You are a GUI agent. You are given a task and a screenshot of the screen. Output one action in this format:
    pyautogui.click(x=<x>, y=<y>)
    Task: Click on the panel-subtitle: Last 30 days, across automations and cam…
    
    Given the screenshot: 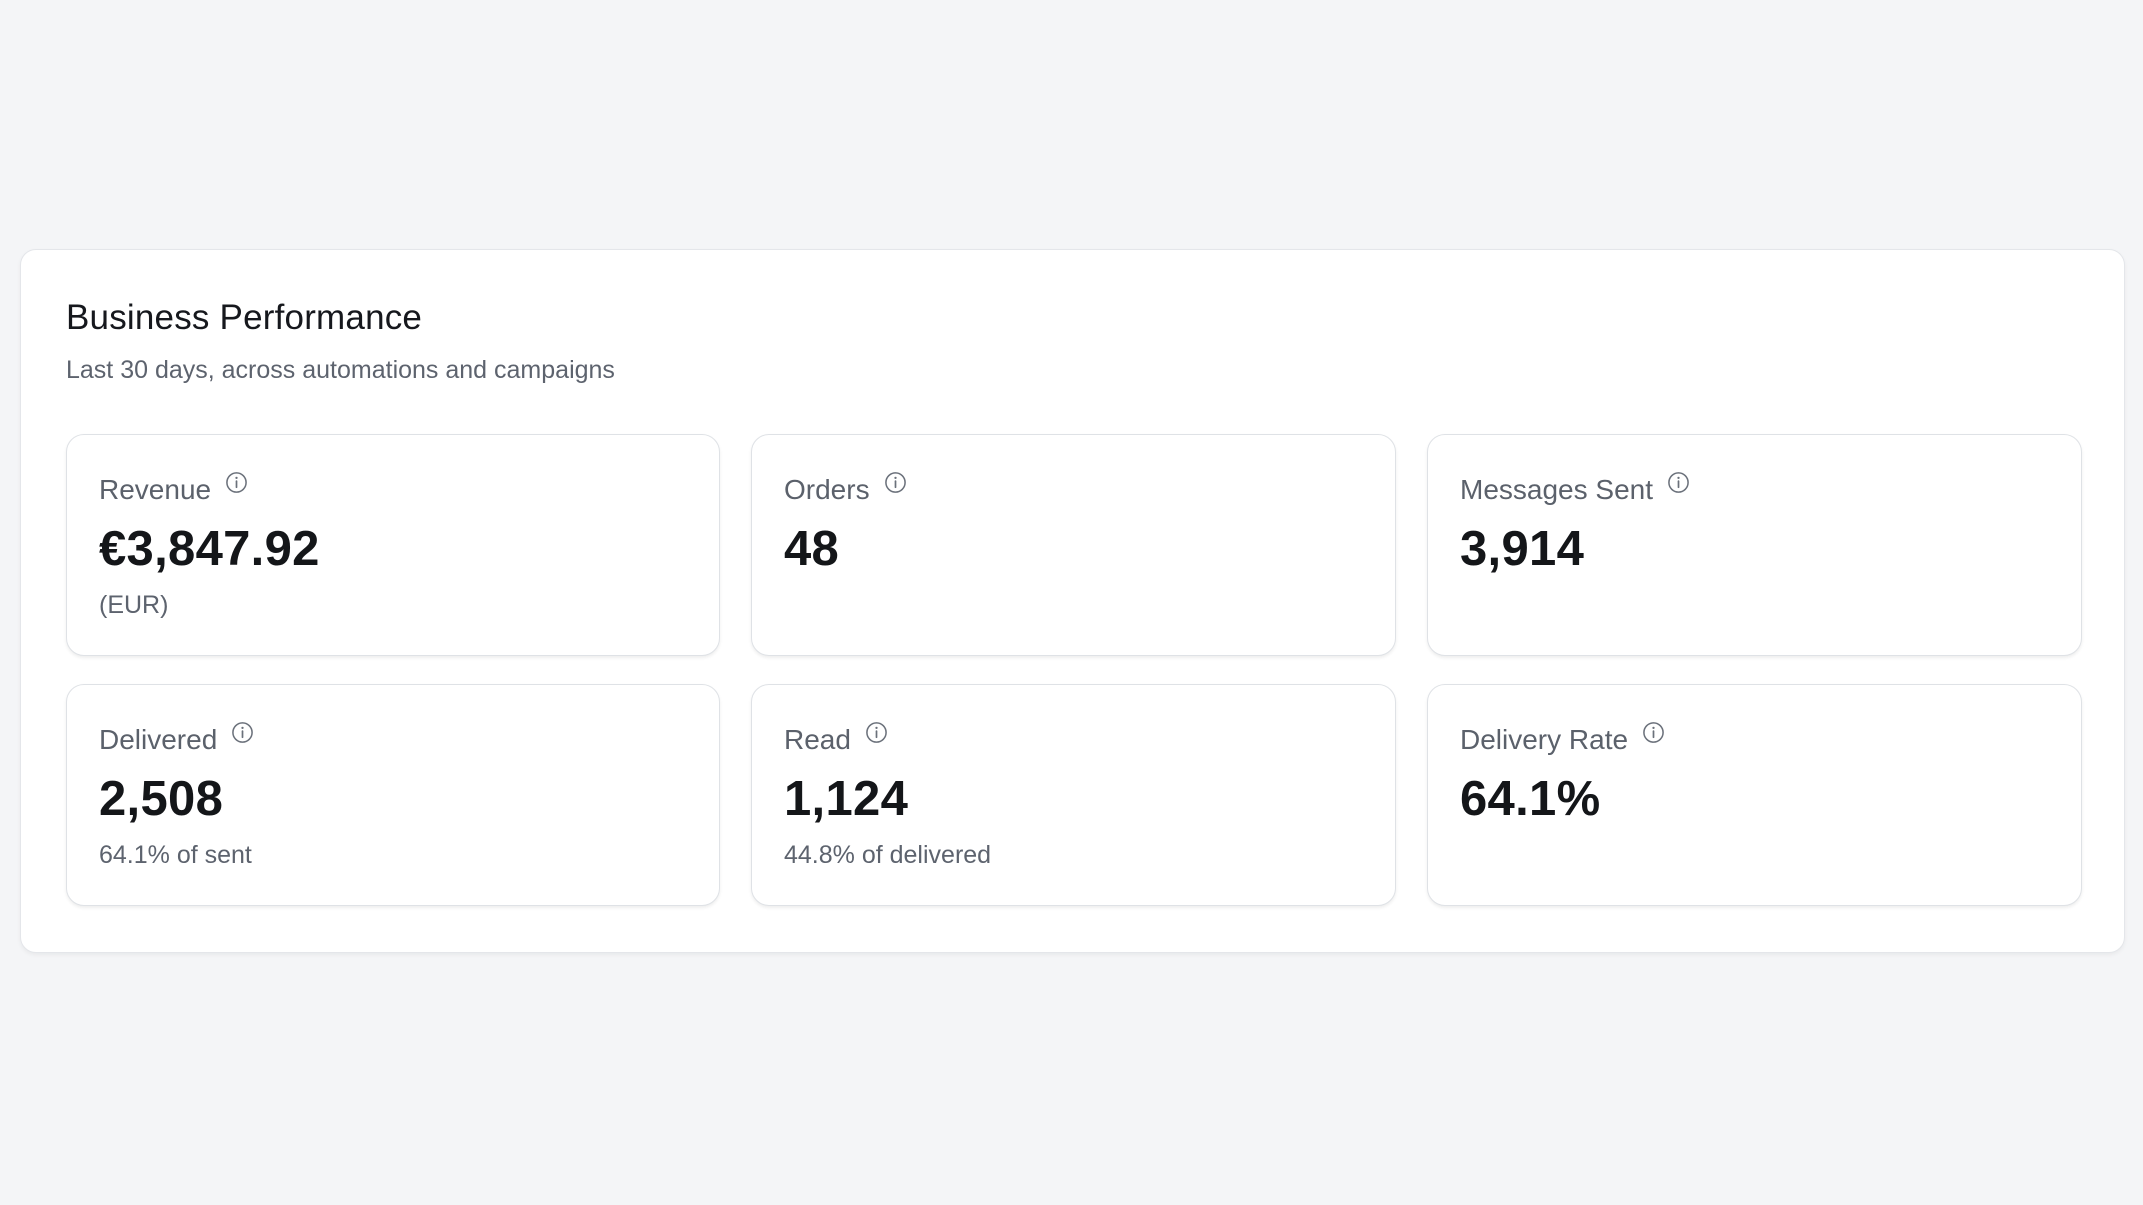 What is the action you would take?
    pyautogui.click(x=340, y=370)
    